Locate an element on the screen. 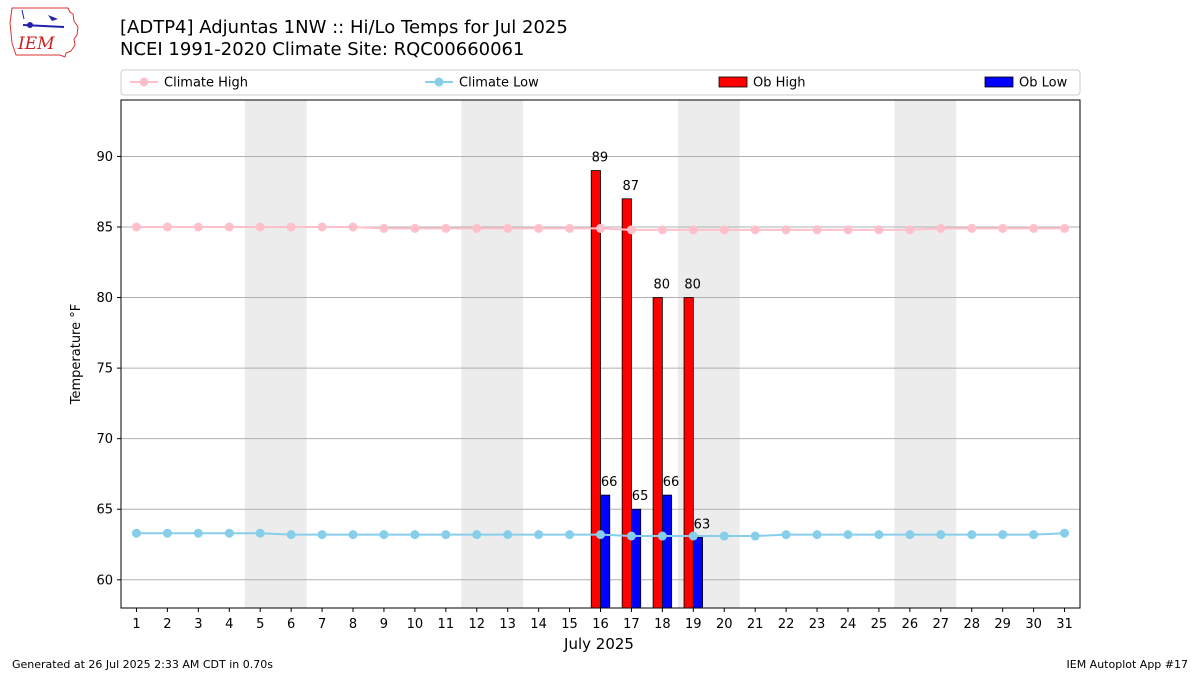 The height and width of the screenshot is (675, 1200). climate-high-line is located at coordinates (600, 228).